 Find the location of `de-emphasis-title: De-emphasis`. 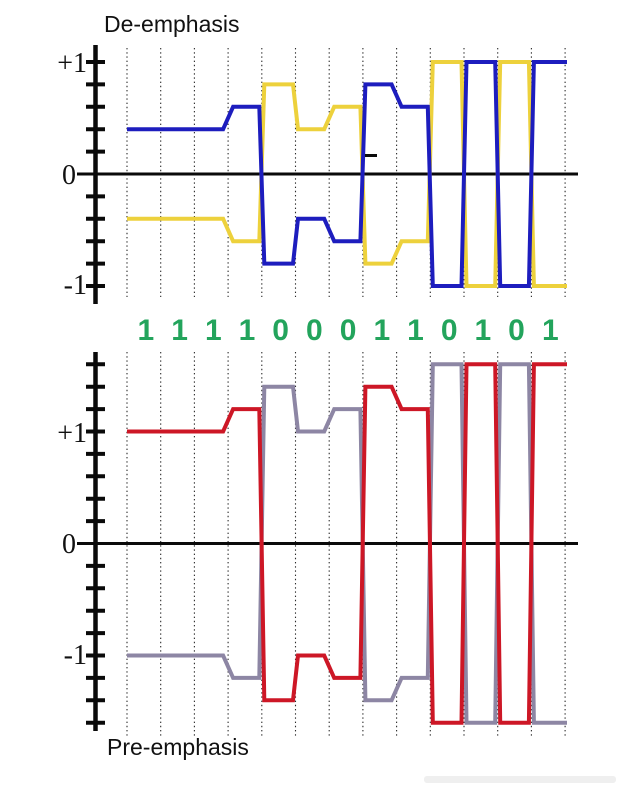

de-emphasis-title: De-emphasis is located at coordinates (172, 24).